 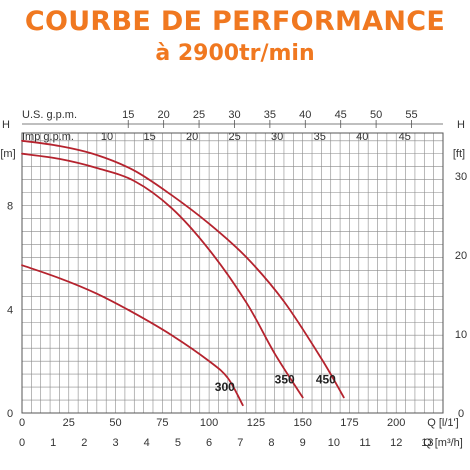 What do you see at coordinates (285, 379) in the screenshot?
I see `curve-label-350: 350` at bounding box center [285, 379].